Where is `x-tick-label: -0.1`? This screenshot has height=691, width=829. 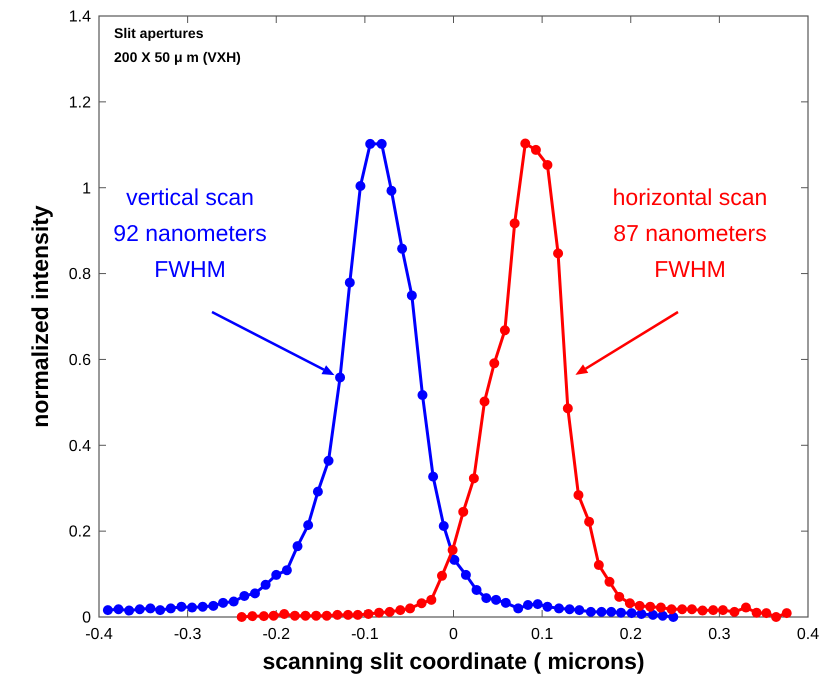
x-tick-label: -0.1 is located at coordinates (365, 634).